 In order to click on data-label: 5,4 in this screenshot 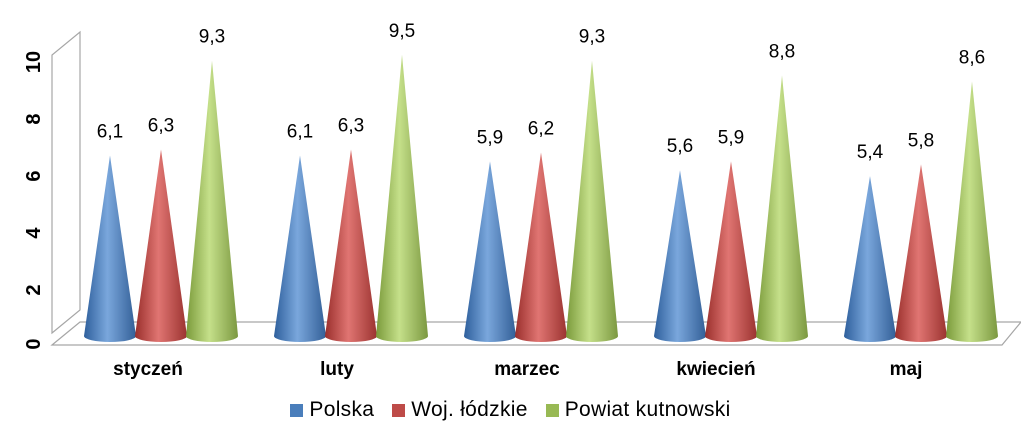, I will do `click(870, 152)`.